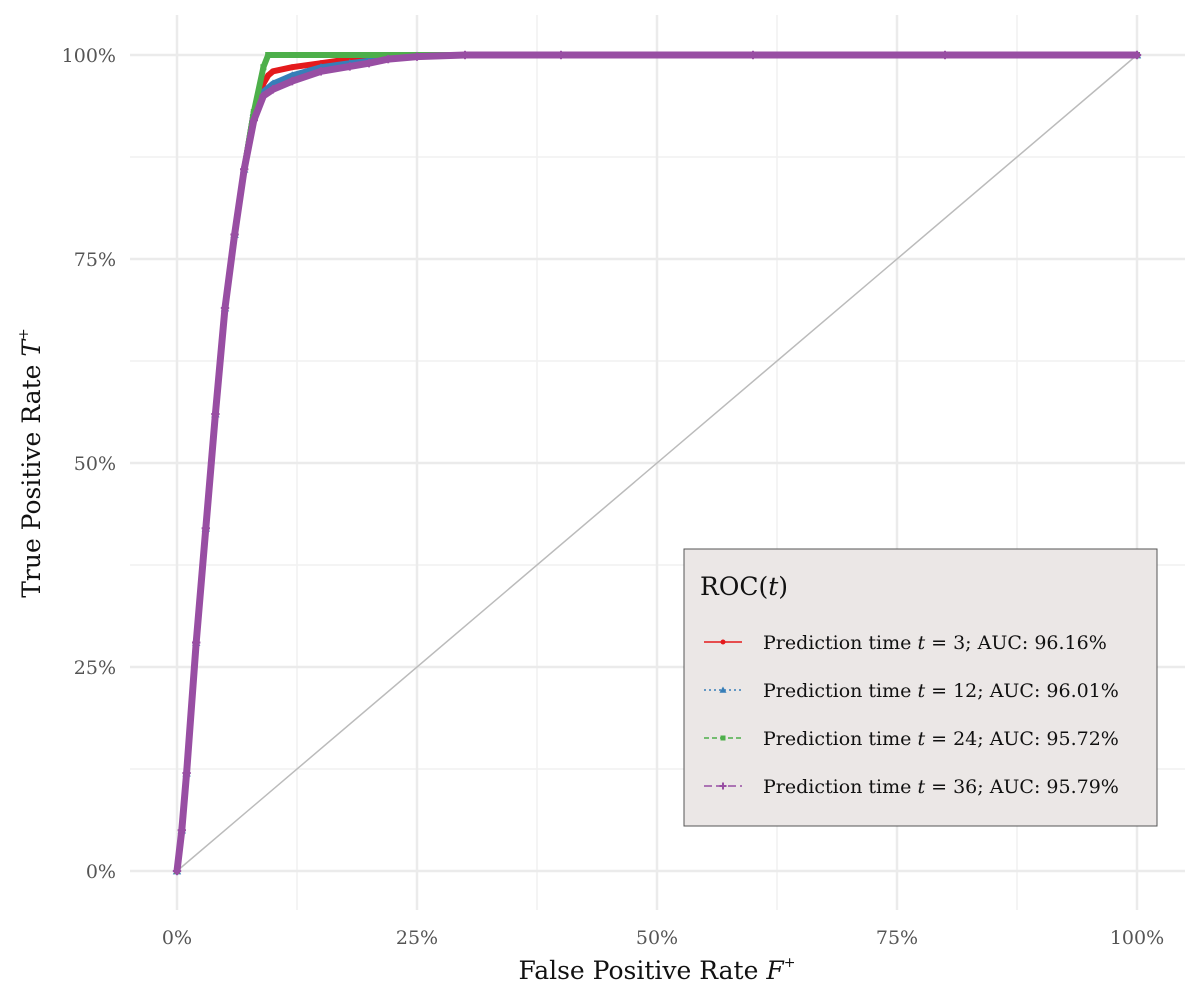  Describe the element at coordinates (177, 938) in the screenshot. I see `x-tick-label: 0%` at that location.